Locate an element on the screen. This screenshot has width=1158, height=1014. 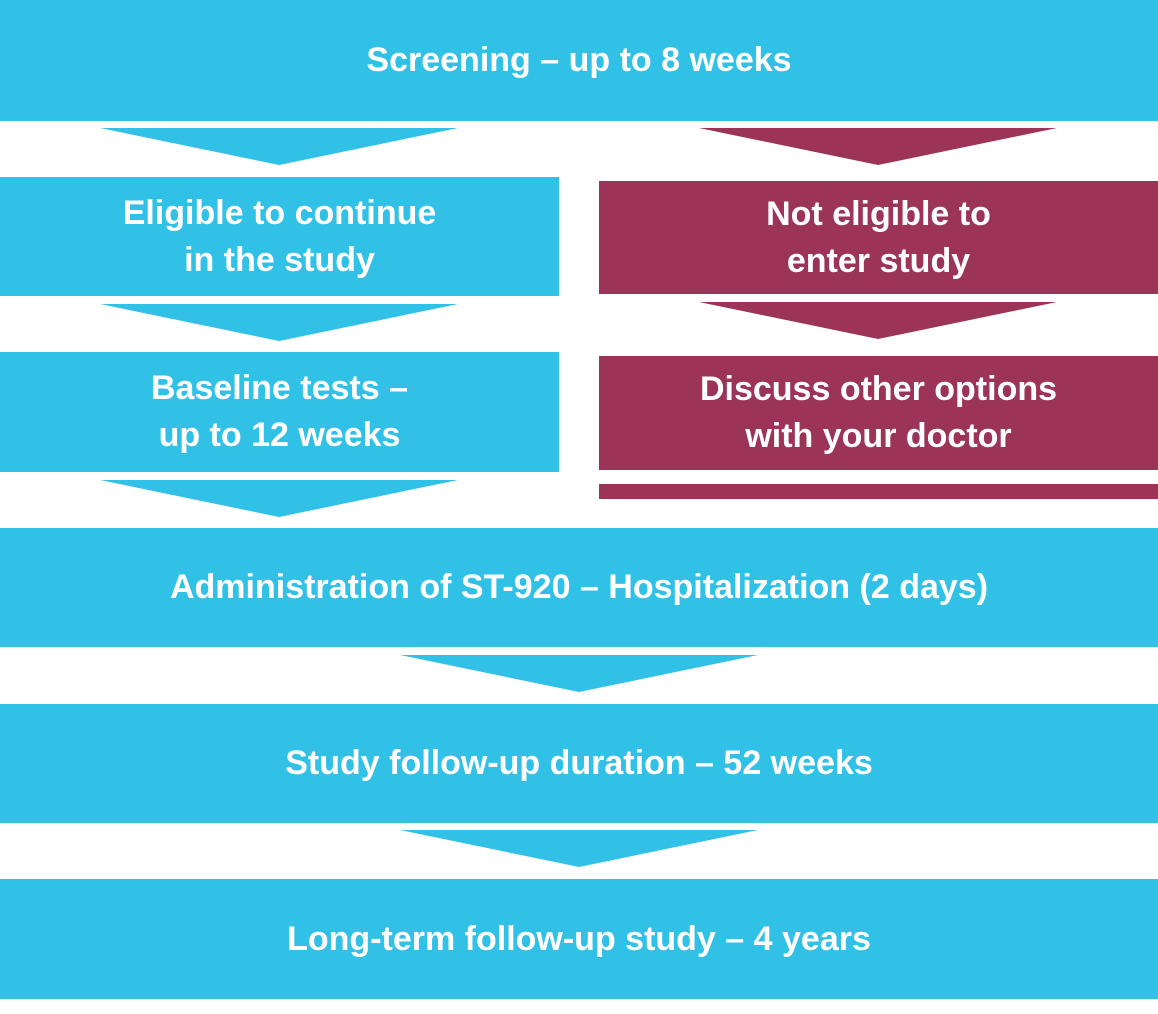
step-follow-up-label: Study follow-up duration – 52 weeks is located at coordinates (579, 763).